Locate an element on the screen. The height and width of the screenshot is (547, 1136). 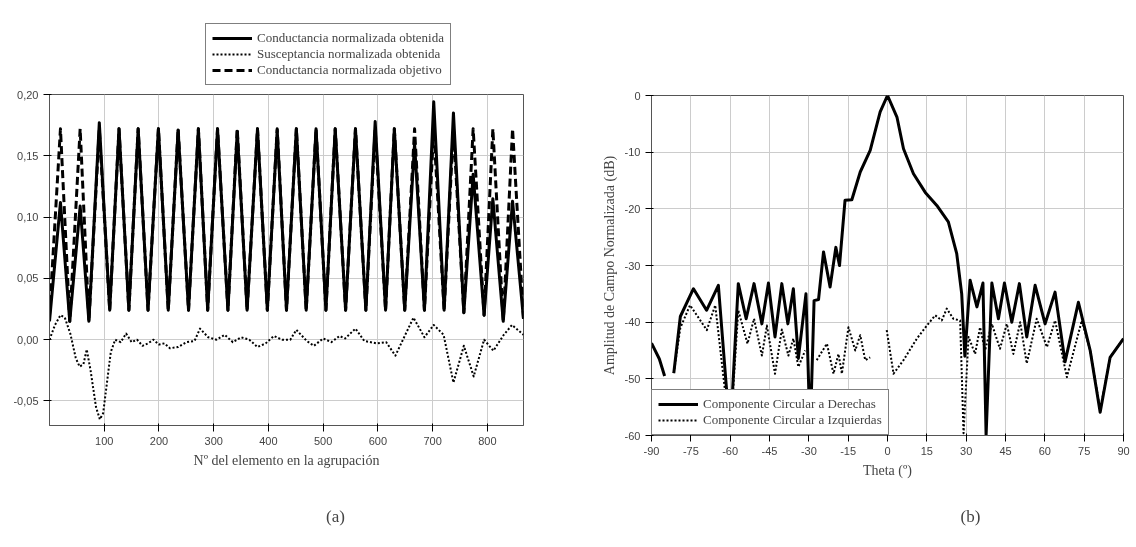
y-tick-label: 0,05 is located at coordinates (28, 278).